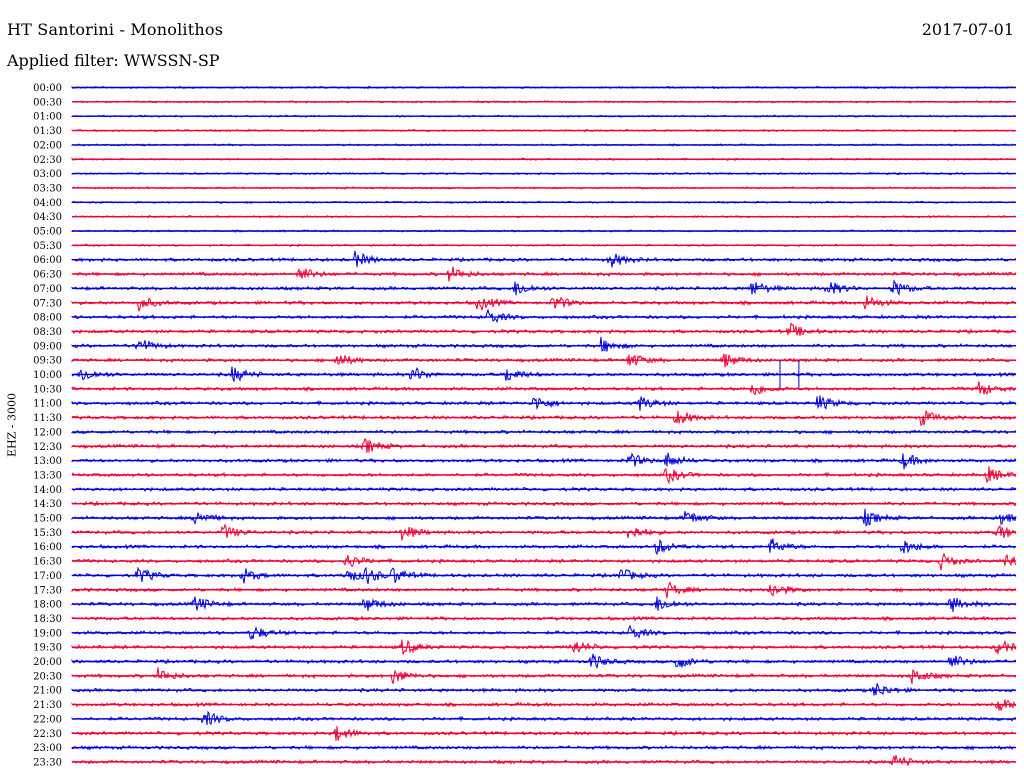  I want to click on time-label-2200: 22:00, so click(47, 719).